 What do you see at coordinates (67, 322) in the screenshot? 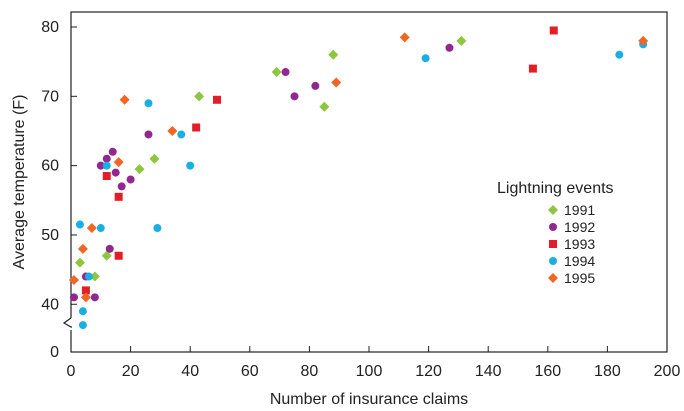
I see `y-axis-break-mark` at bounding box center [67, 322].